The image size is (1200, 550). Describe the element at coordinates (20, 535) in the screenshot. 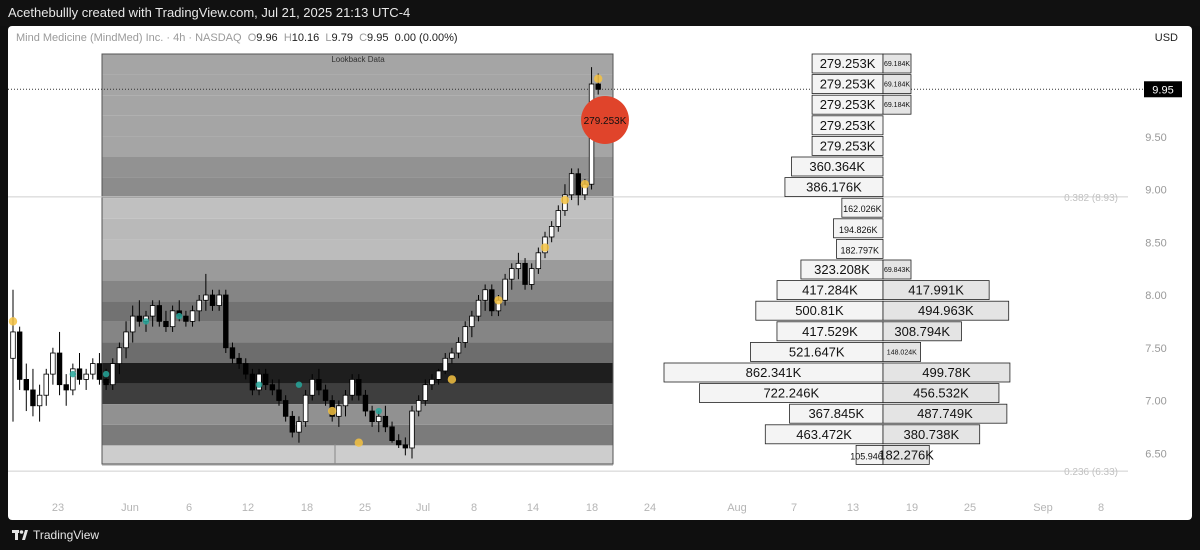

I see `tradingview-logo-icon` at that location.